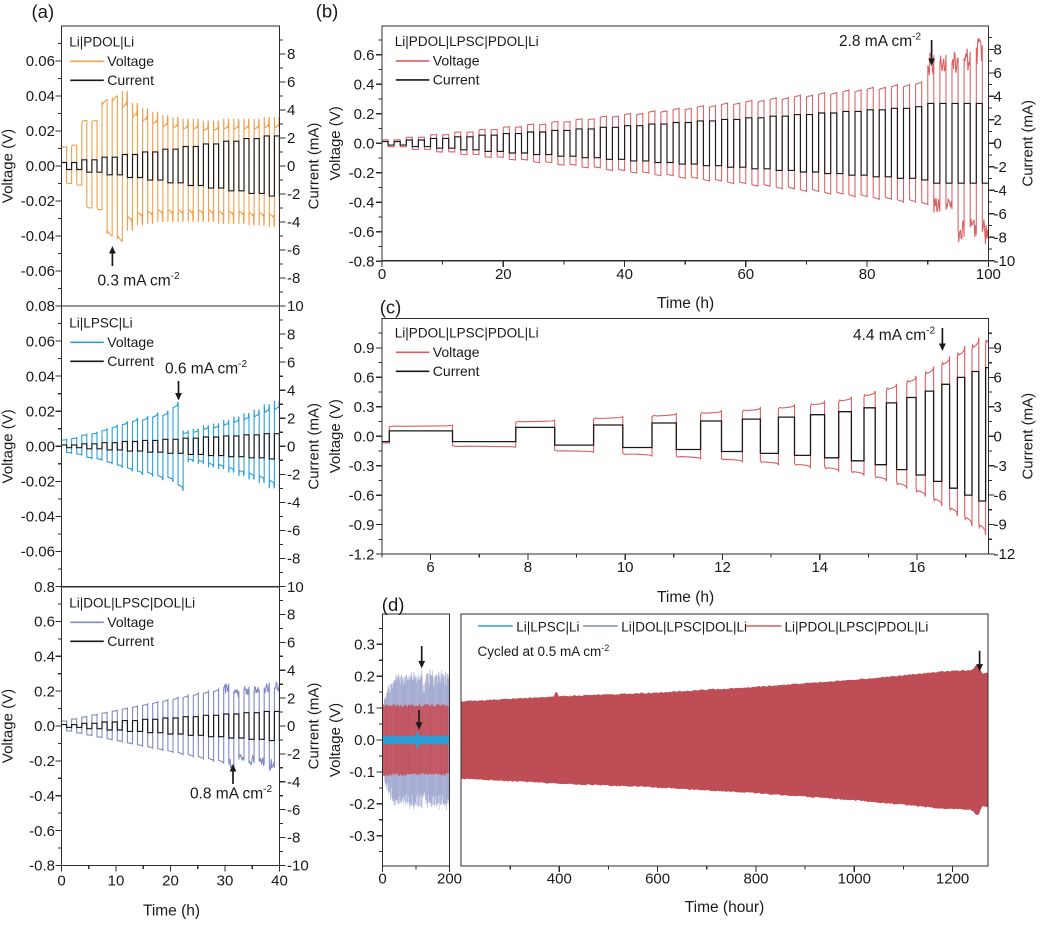 The image size is (1040, 927). Describe the element at coordinates (132, 603) in the screenshot. I see `svg-text: Li|DOL|LPSC|DOL|Li` at that location.